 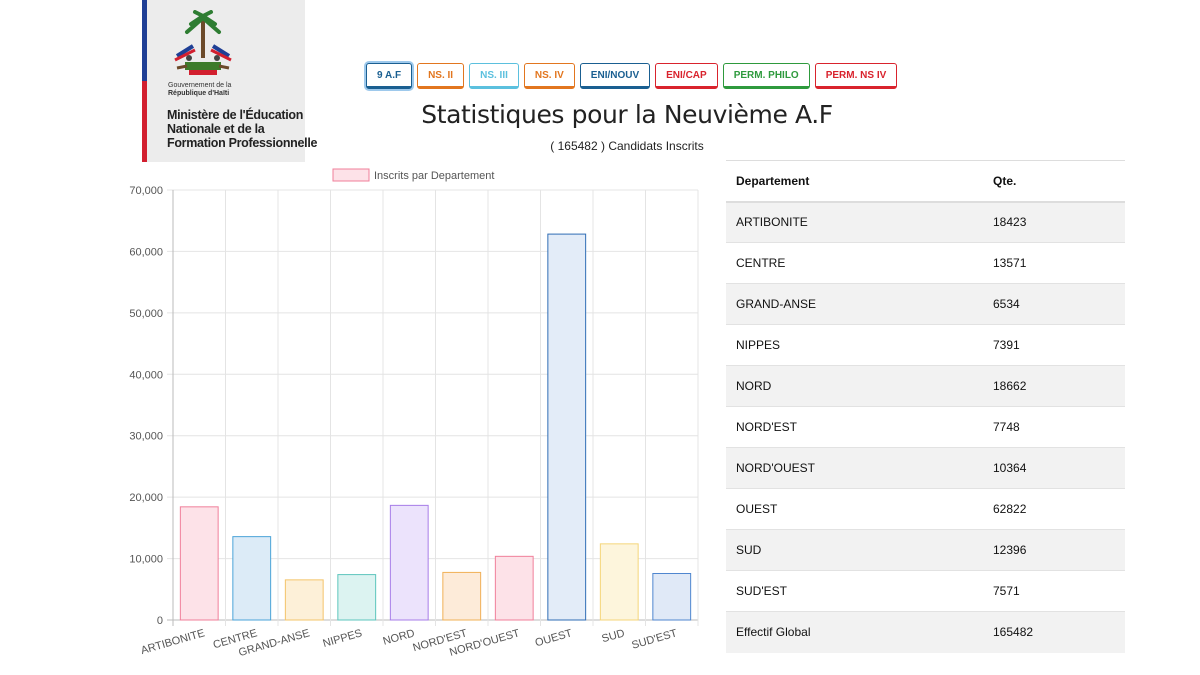 I want to click on logo-ministry-line: Ministère de l'Éducation, so click(x=235, y=115).